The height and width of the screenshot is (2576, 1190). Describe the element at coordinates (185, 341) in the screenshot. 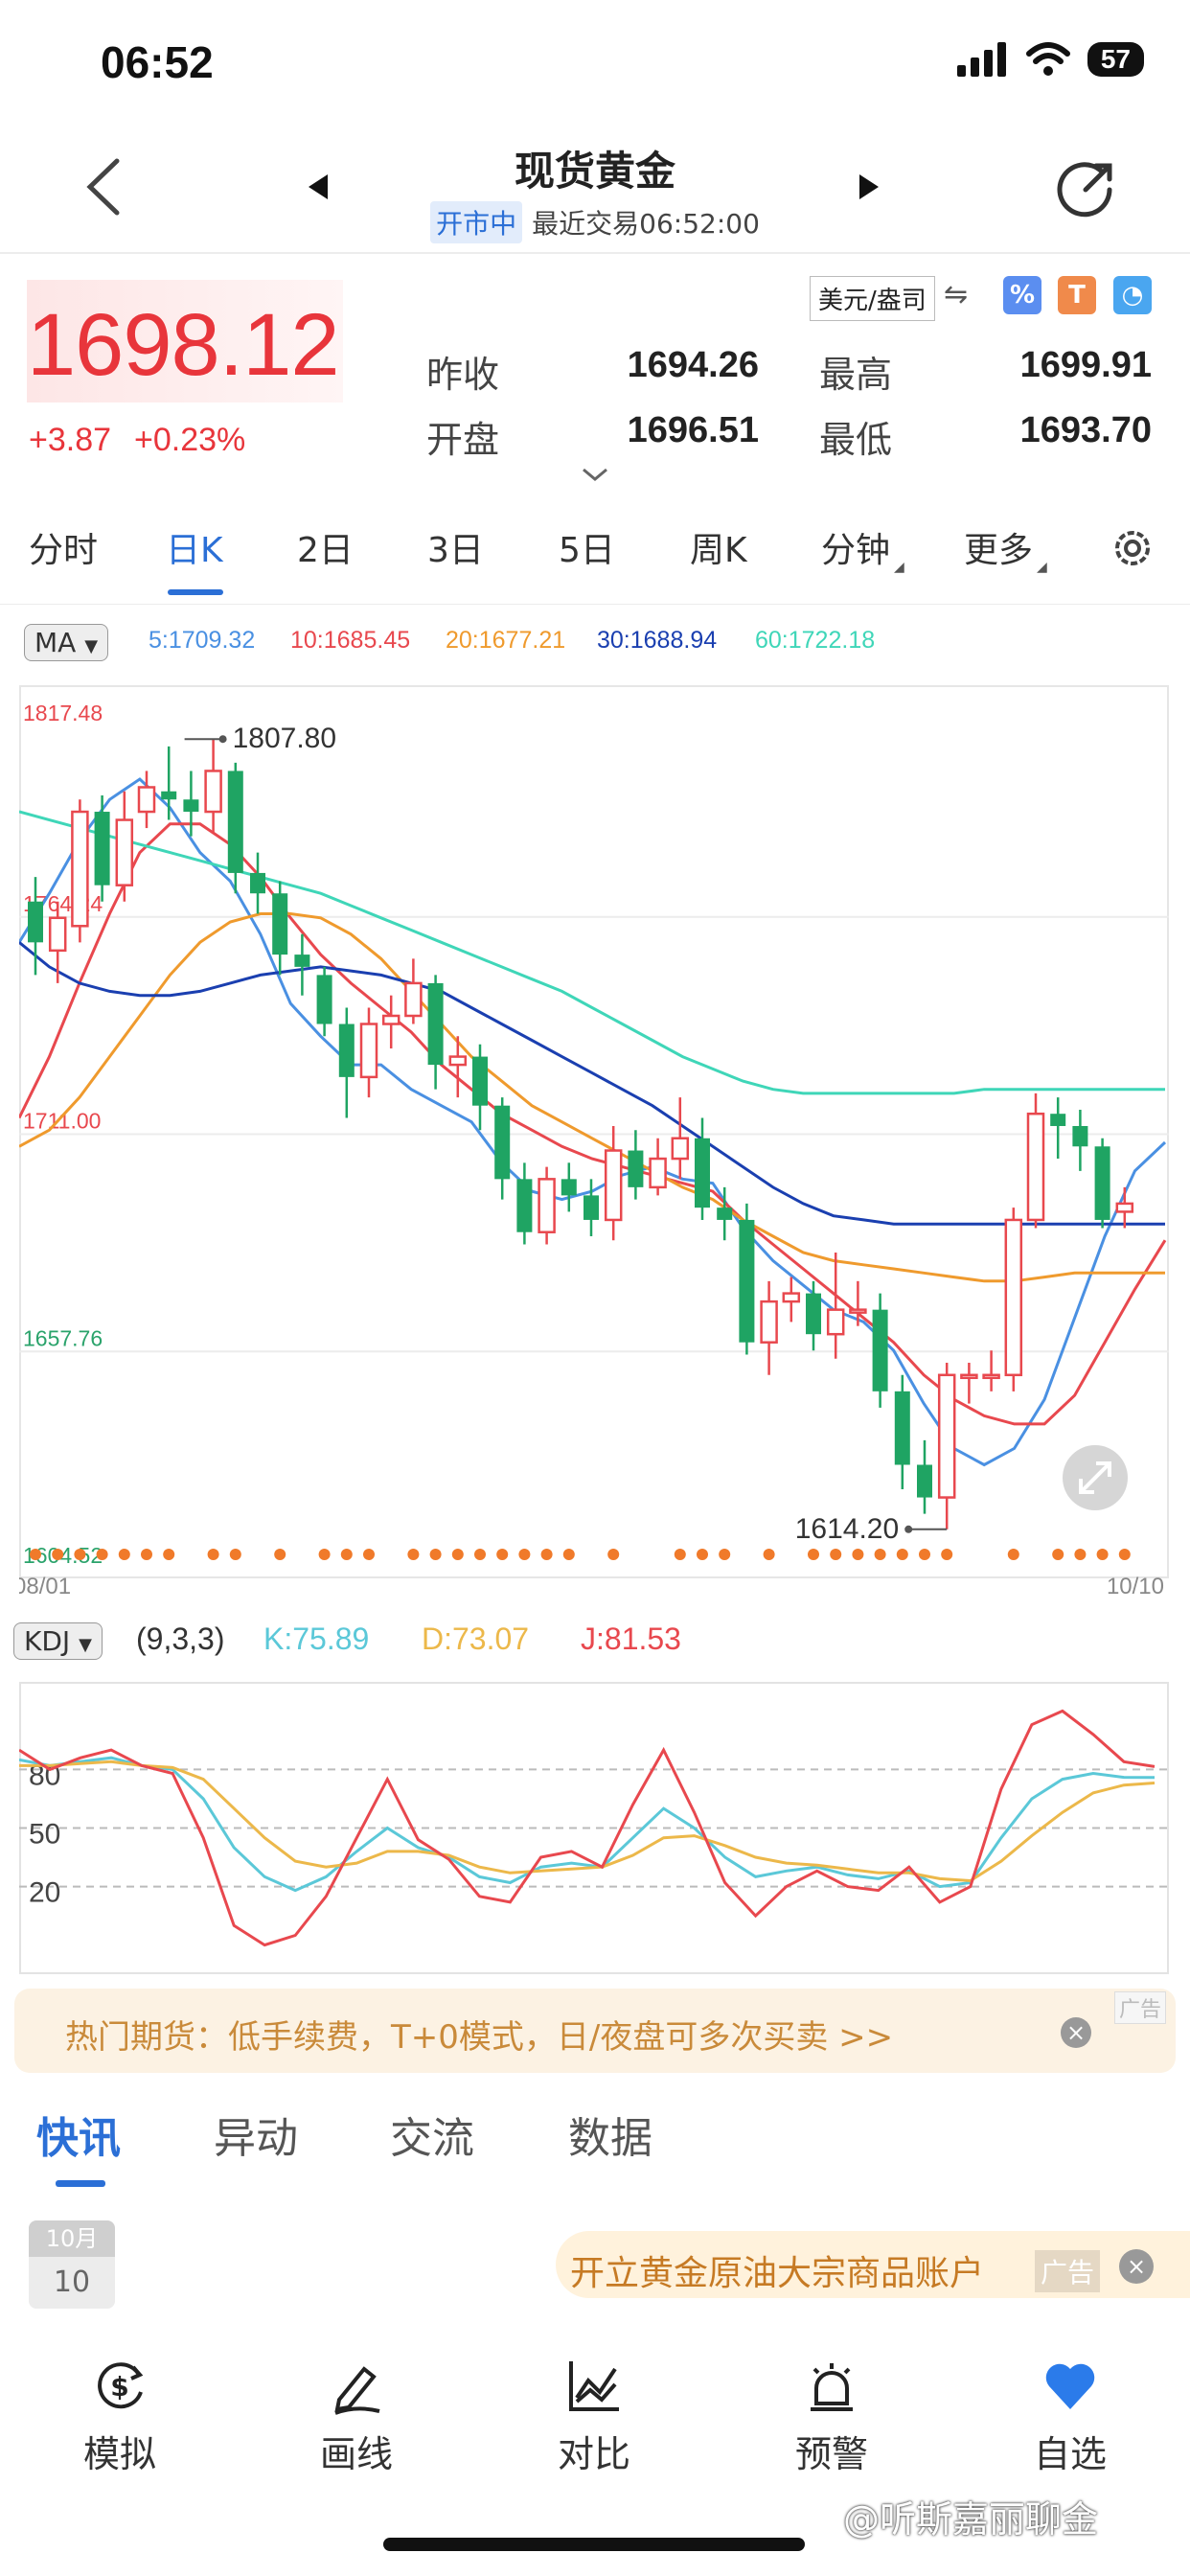

I see `price-highlight` at that location.